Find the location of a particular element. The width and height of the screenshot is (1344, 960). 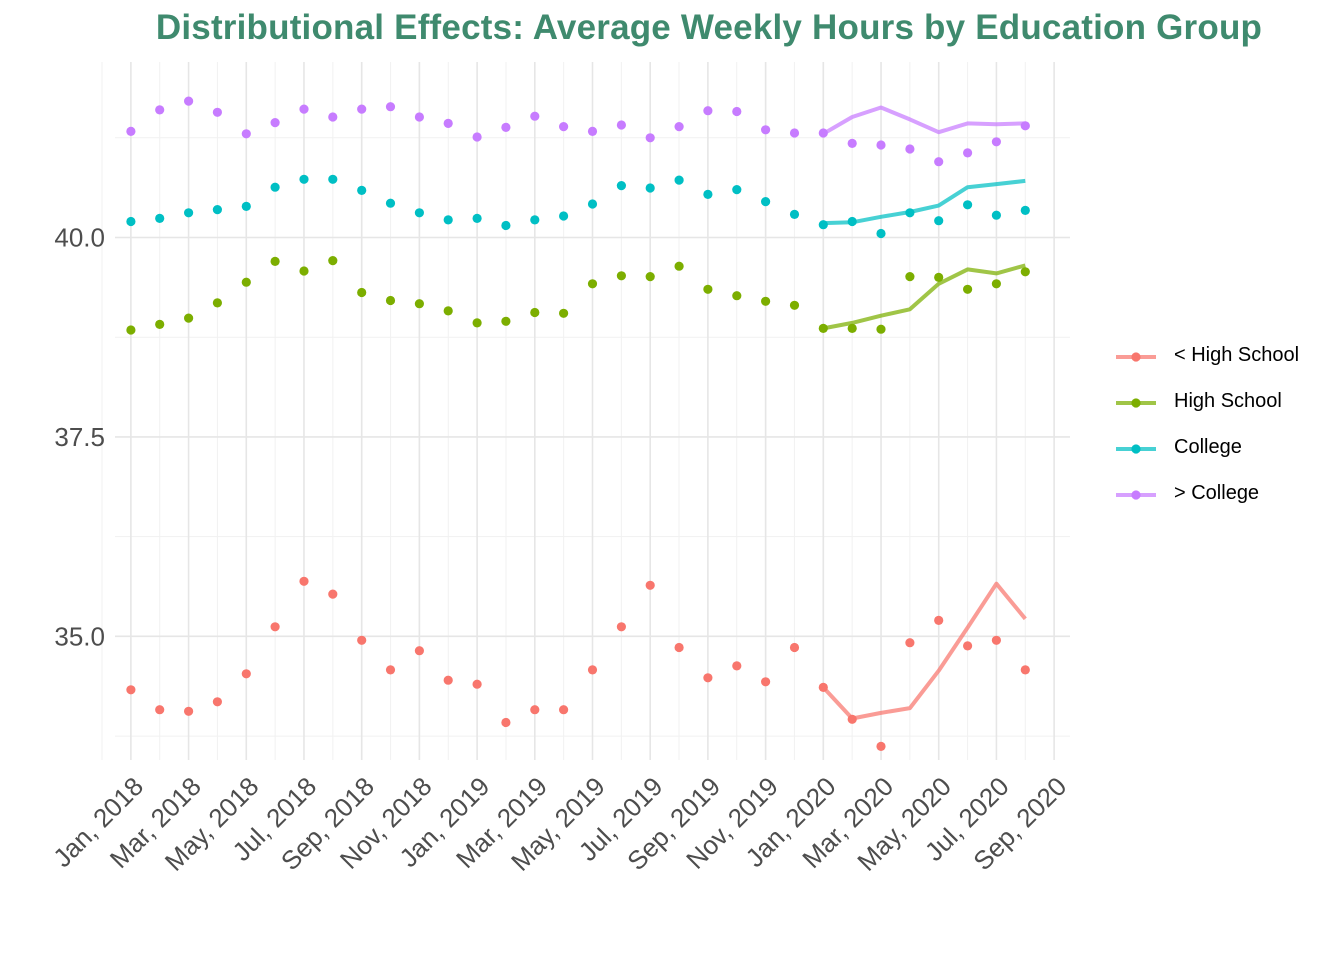

y-tick-label: 37.5 is located at coordinates (79, 437).